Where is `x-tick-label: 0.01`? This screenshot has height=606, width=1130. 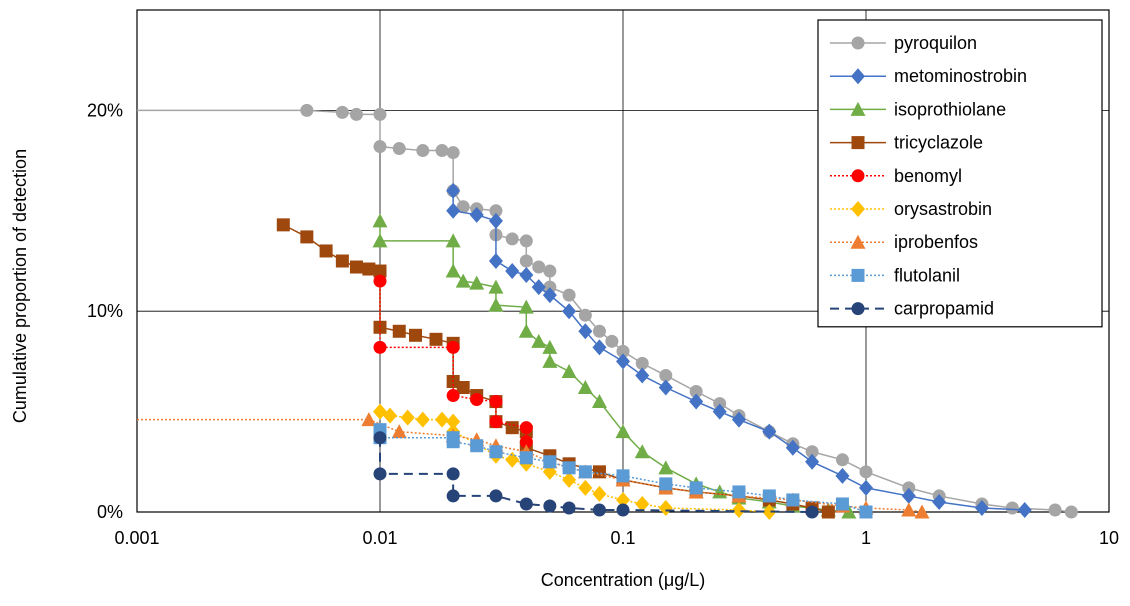
x-tick-label: 0.01 is located at coordinates (379, 538).